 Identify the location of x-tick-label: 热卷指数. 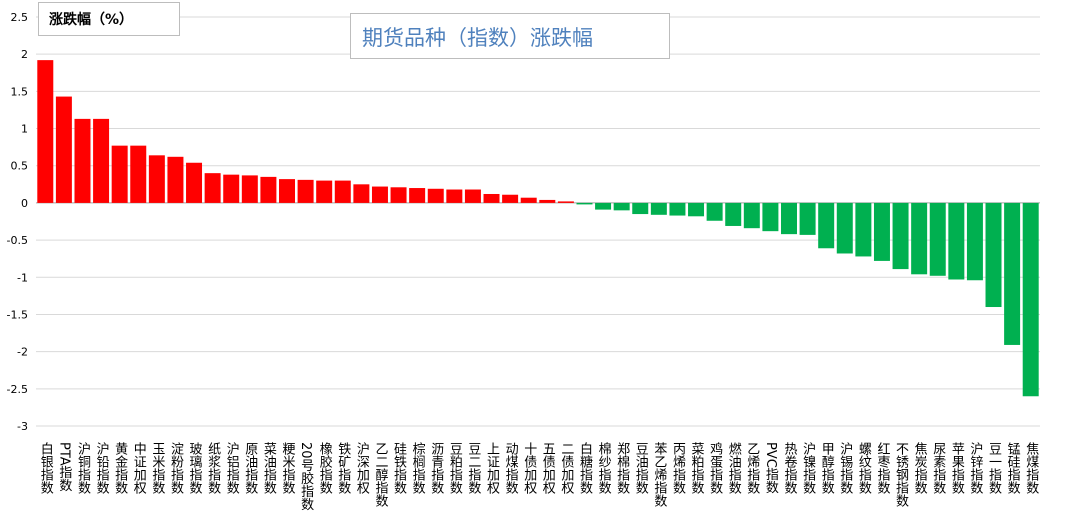
(790, 468).